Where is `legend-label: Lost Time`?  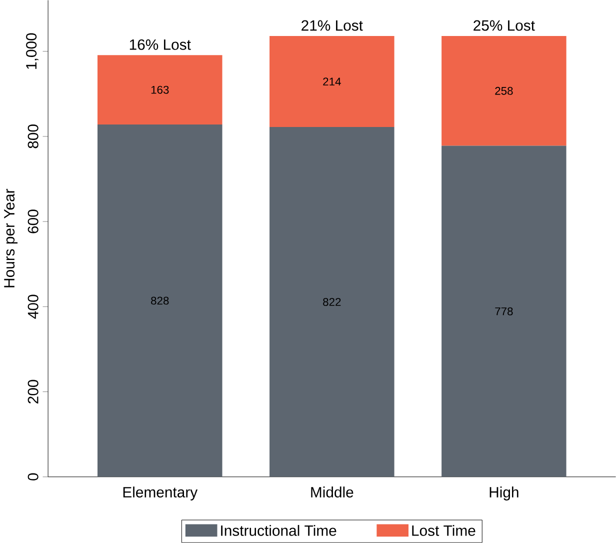 legend-label: Lost Time is located at coordinates (444, 530).